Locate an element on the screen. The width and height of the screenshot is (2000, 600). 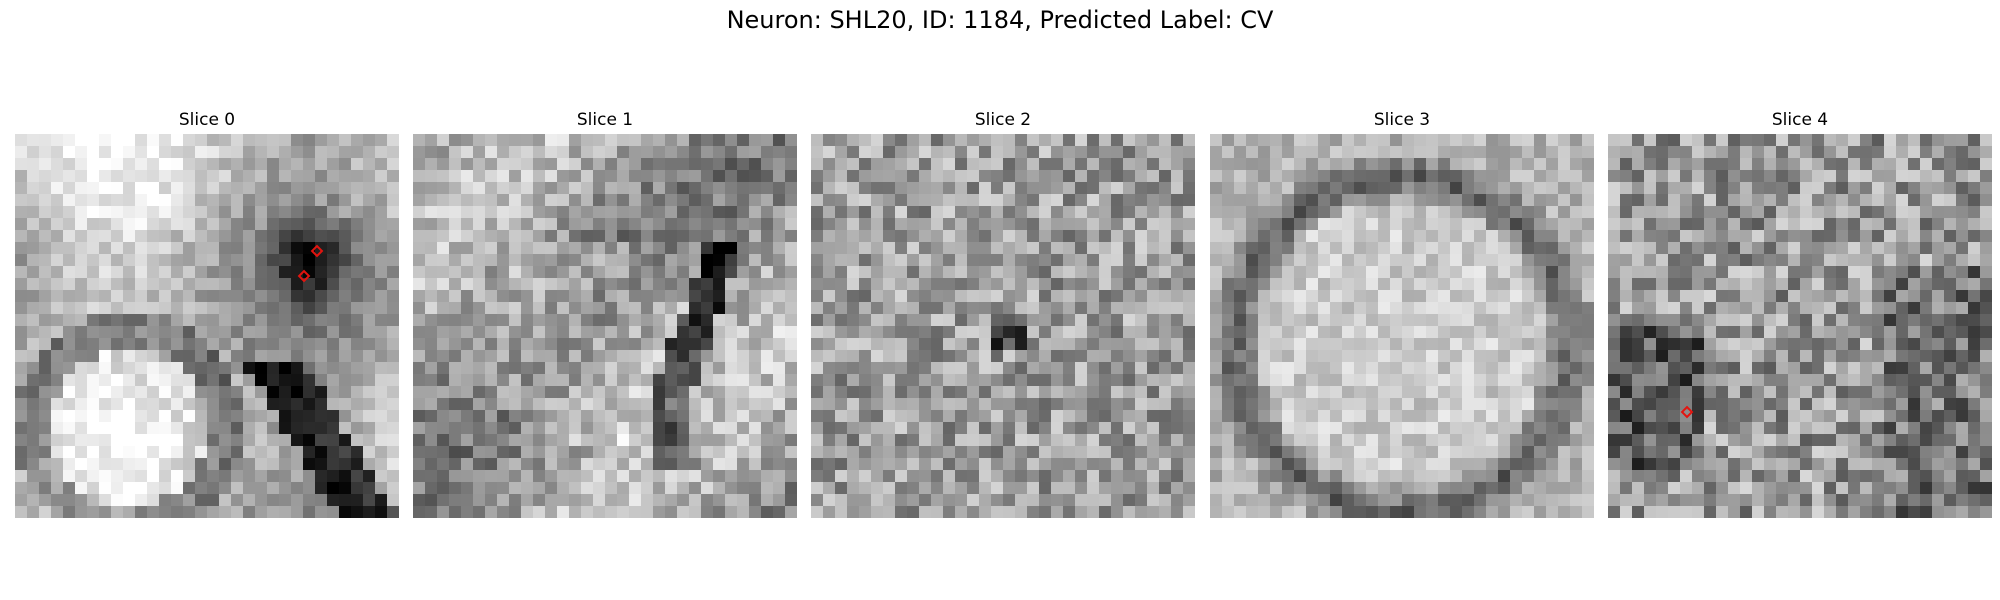
slice-panel-3: Slice 3 is located at coordinates (1402, 313).